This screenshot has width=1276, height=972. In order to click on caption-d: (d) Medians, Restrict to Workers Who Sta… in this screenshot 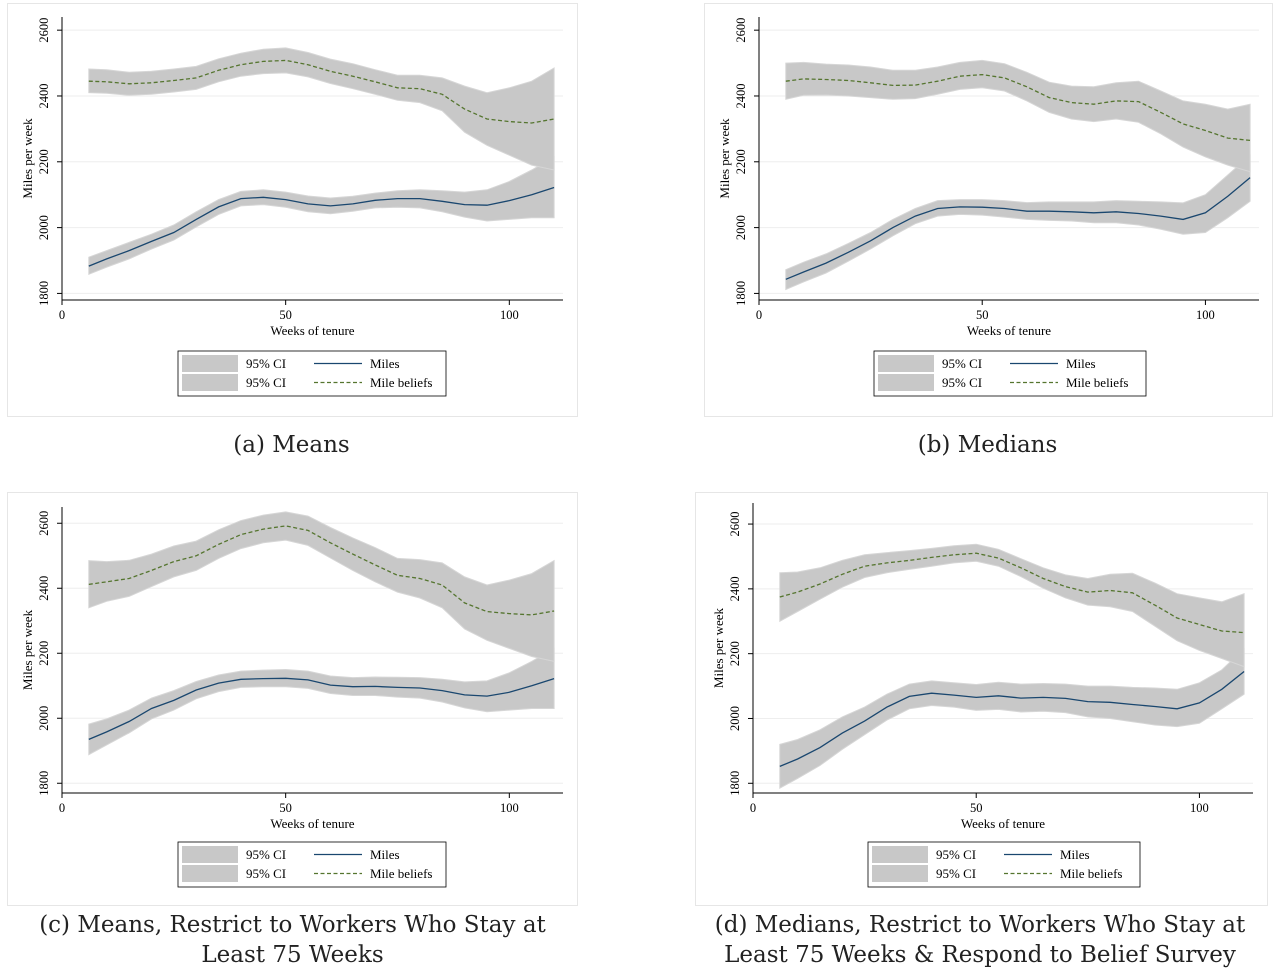, I will do `click(980, 940)`.